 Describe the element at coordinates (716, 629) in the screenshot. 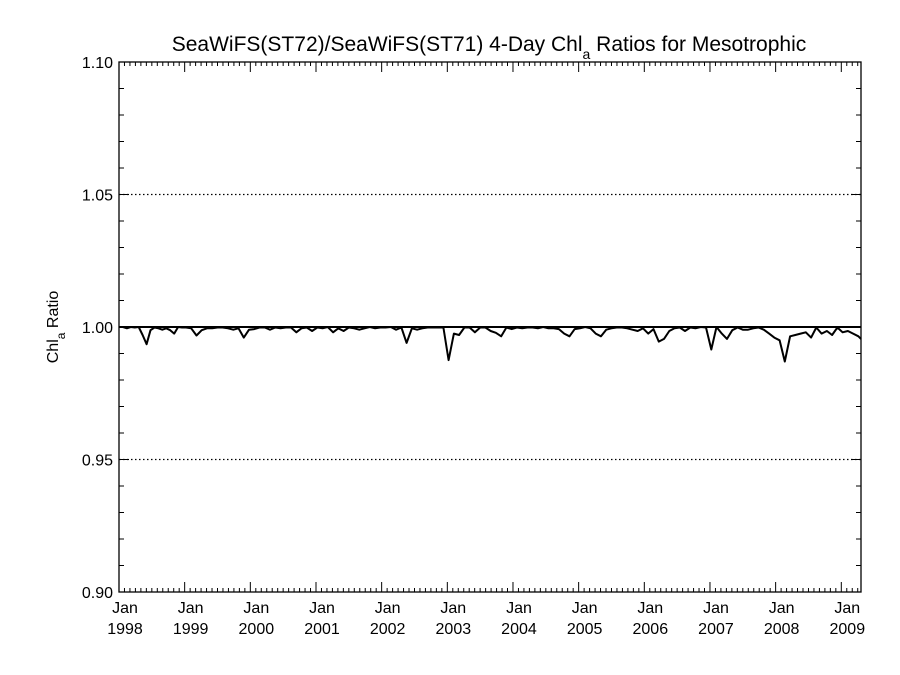

I see `x-tick-label-year: 2007` at that location.